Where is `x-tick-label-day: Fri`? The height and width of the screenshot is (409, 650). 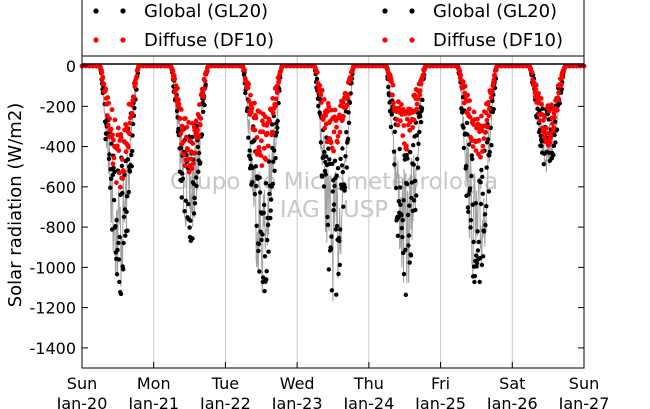
x-tick-label-day: Fri is located at coordinates (440, 383).